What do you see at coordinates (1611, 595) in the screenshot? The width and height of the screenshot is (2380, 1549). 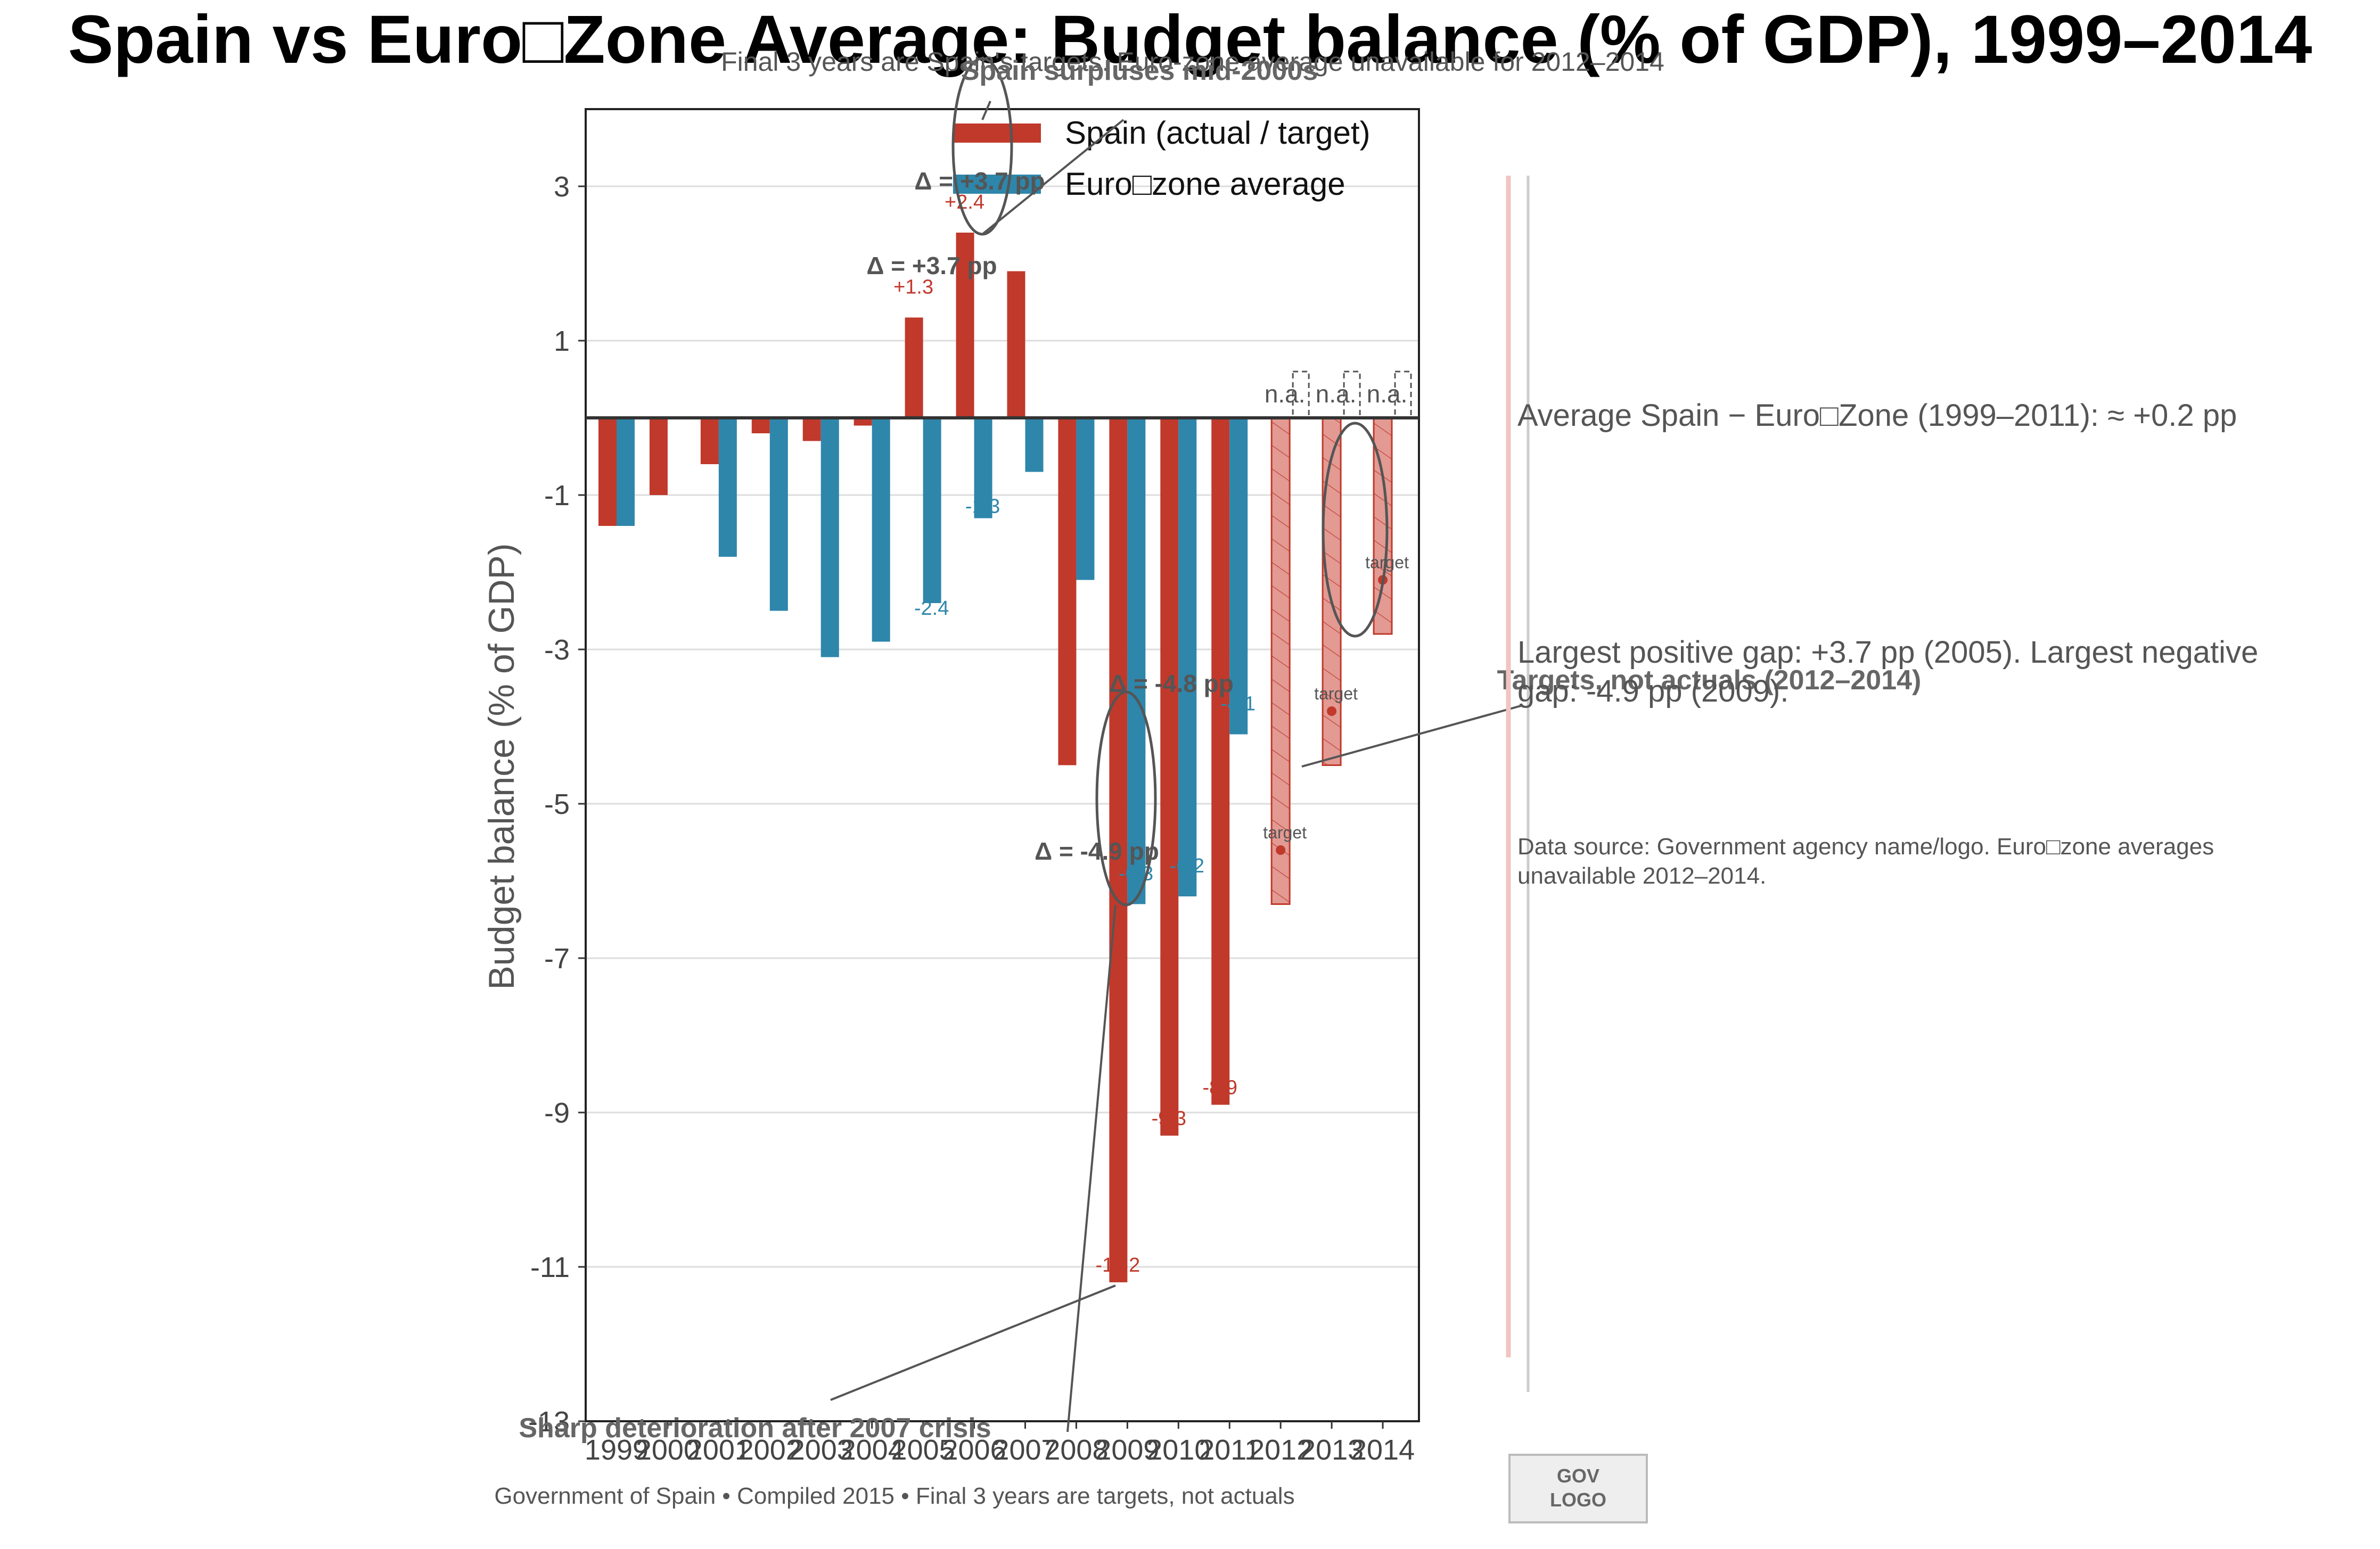 I see `annotation-targets: Targets, not actuals (2012–2014)` at bounding box center [1611, 595].